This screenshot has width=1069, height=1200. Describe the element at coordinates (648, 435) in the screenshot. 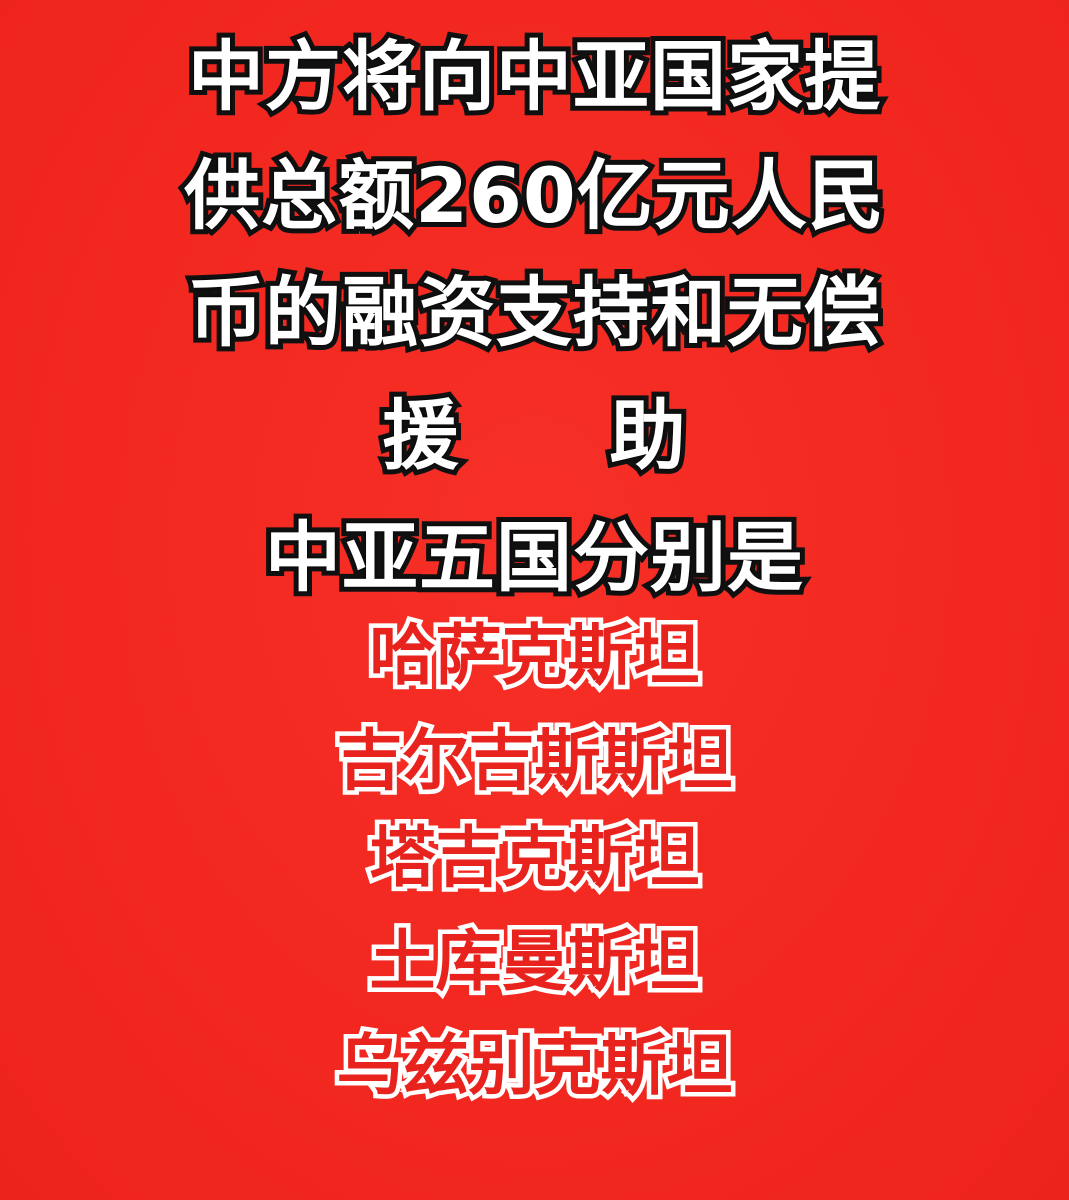

I see `headline-word-zhu: 助` at that location.